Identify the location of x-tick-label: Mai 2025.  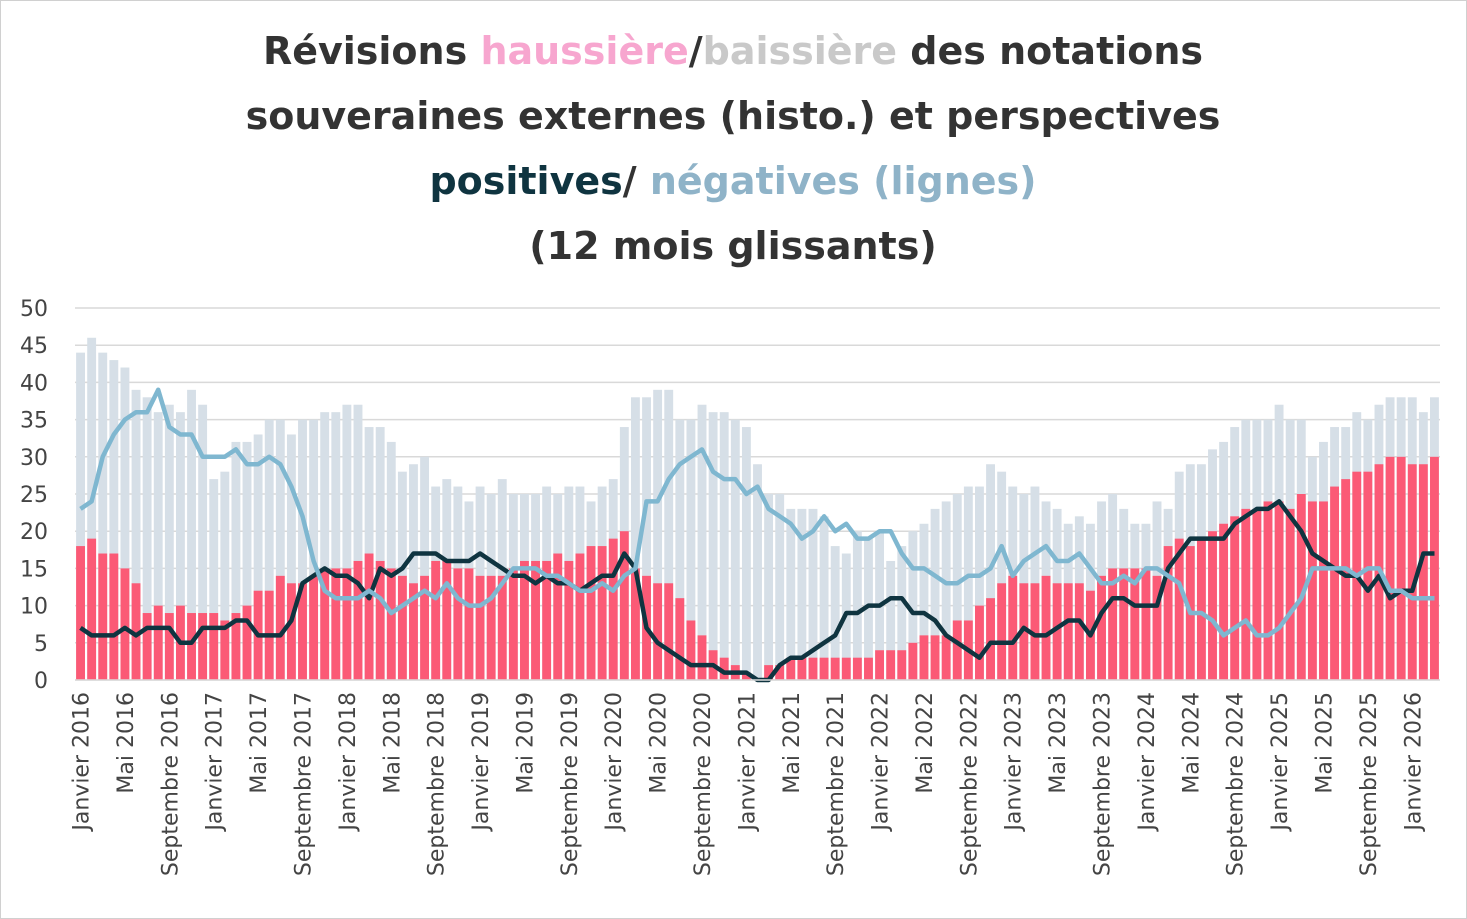
(1324, 743).